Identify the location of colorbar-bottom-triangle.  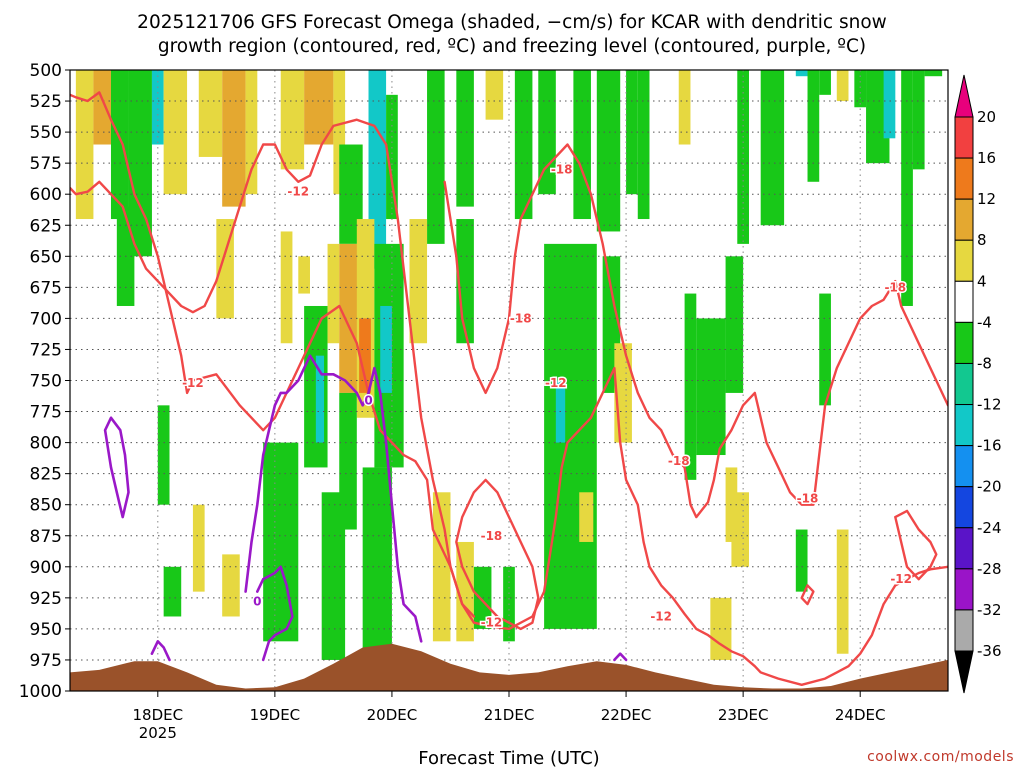
(964, 672).